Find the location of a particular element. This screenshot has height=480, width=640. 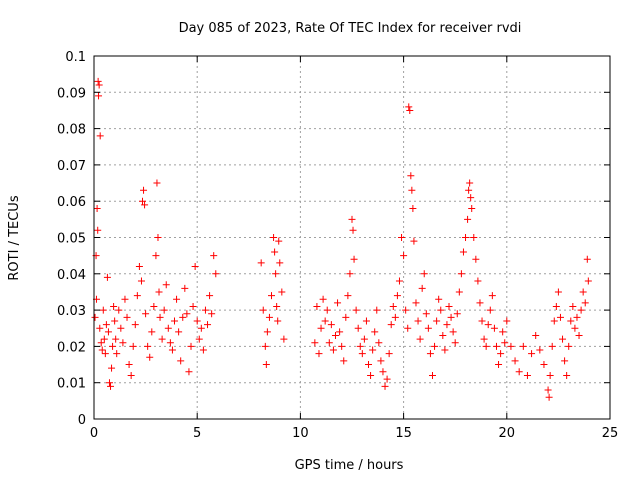

y-tick-label: 0.01 is located at coordinates (71, 384).